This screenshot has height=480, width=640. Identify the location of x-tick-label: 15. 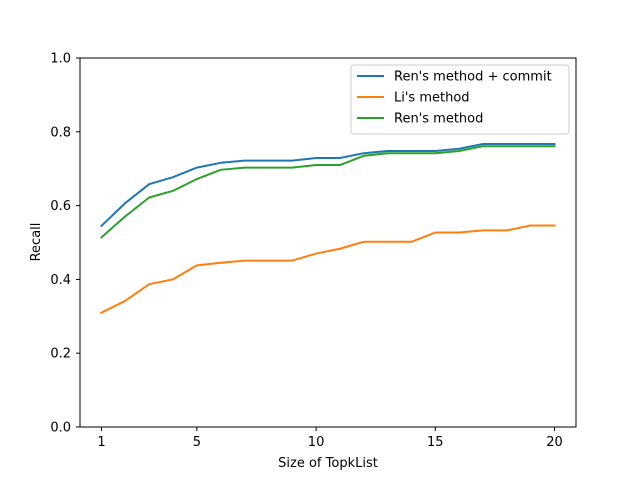
(435, 442).